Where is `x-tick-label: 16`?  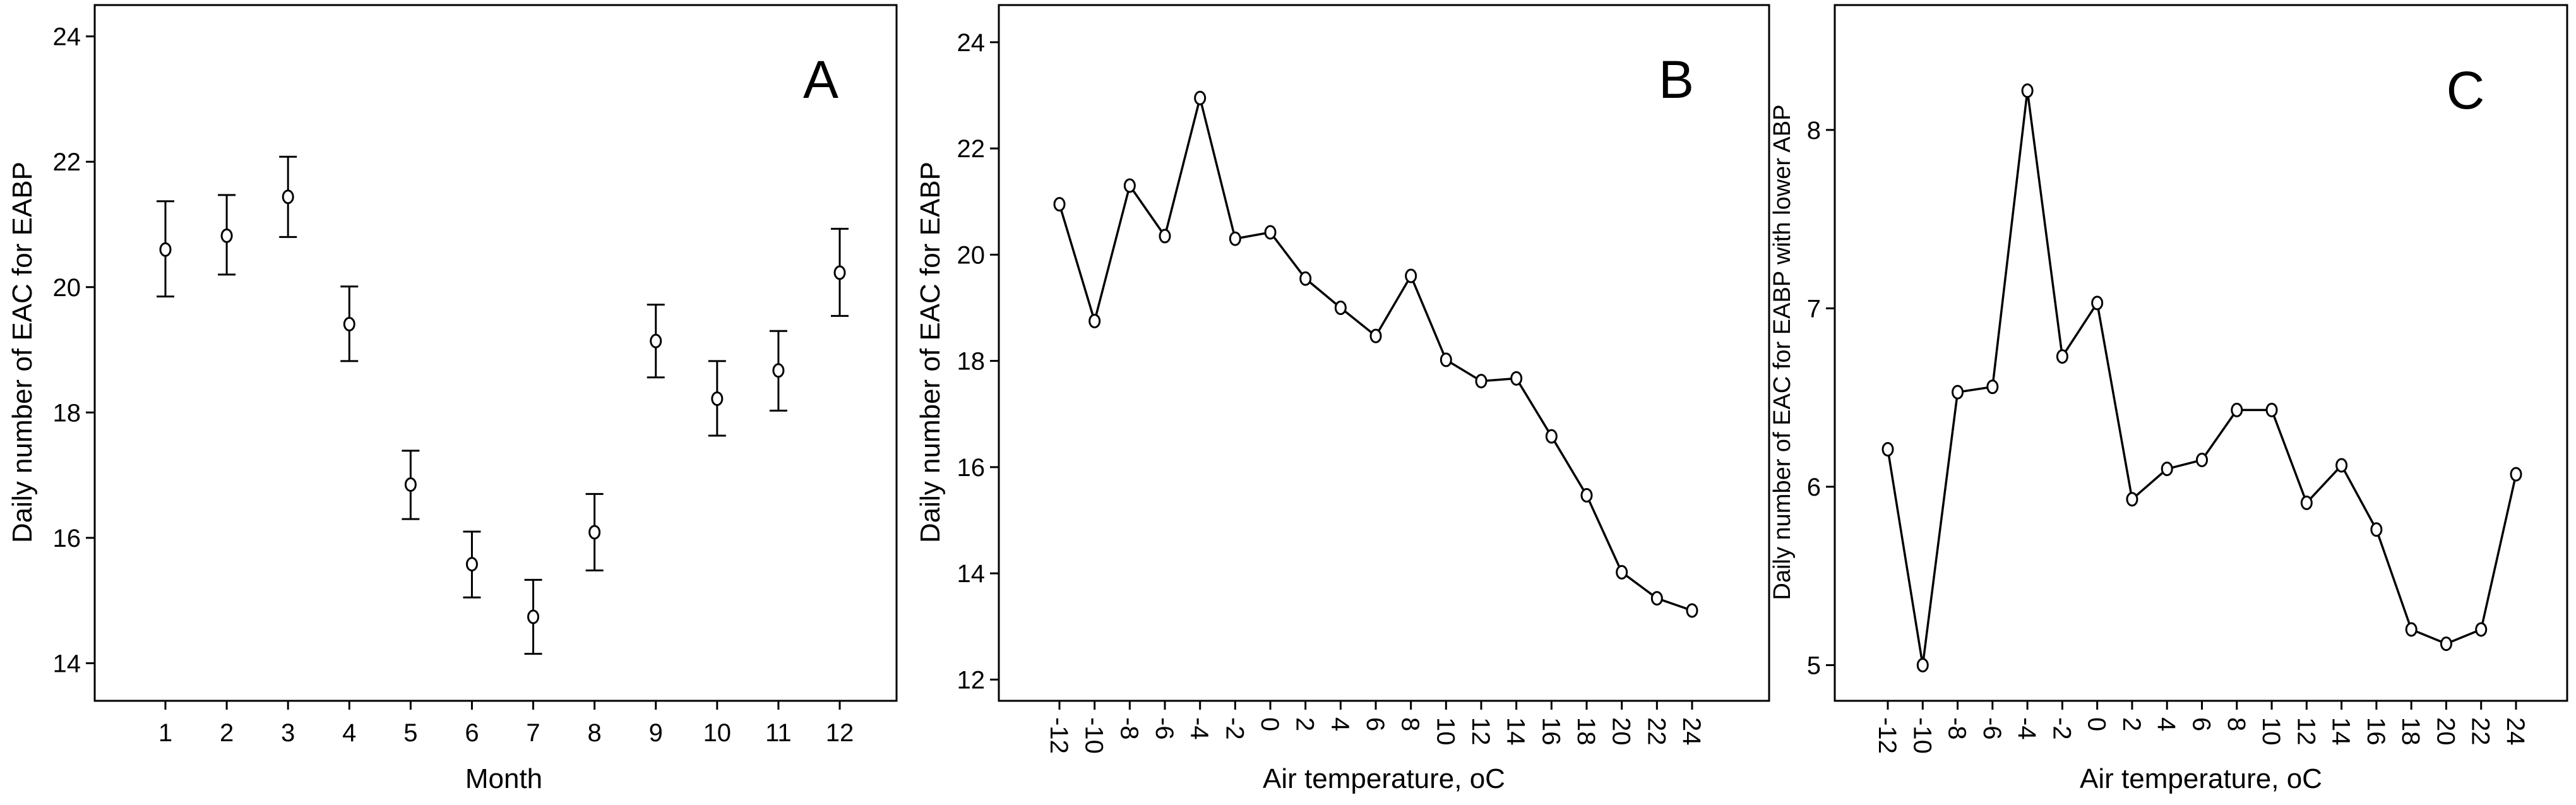 x-tick-label: 16 is located at coordinates (2376, 731).